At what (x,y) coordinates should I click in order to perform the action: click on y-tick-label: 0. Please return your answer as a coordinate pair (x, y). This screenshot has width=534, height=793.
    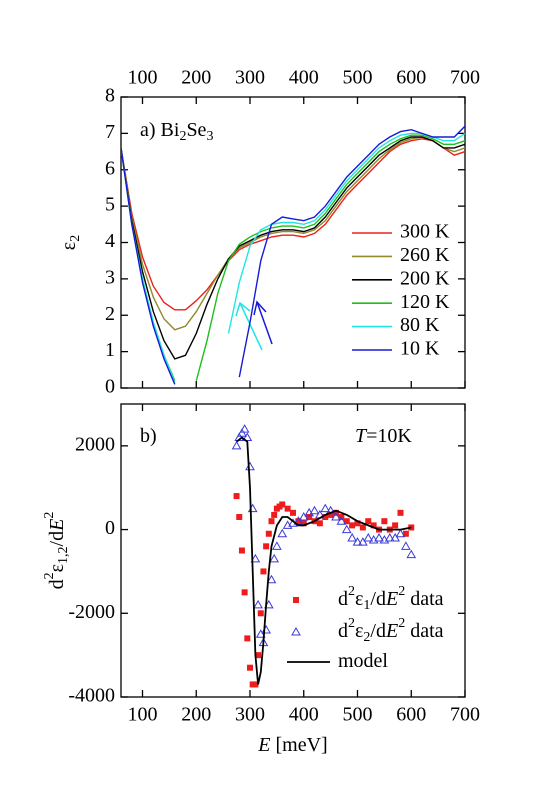
    Looking at the image, I should click on (110, 387).